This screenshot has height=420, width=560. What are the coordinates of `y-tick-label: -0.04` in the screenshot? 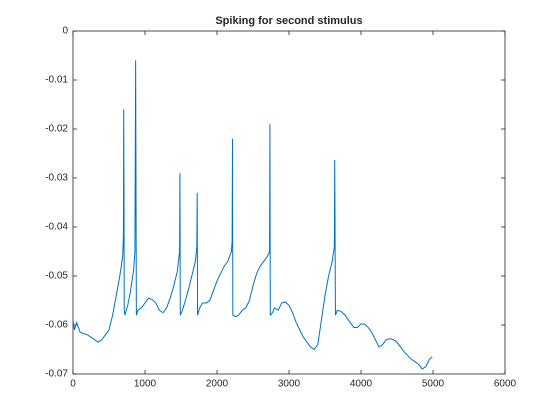 It's located at (56, 227).